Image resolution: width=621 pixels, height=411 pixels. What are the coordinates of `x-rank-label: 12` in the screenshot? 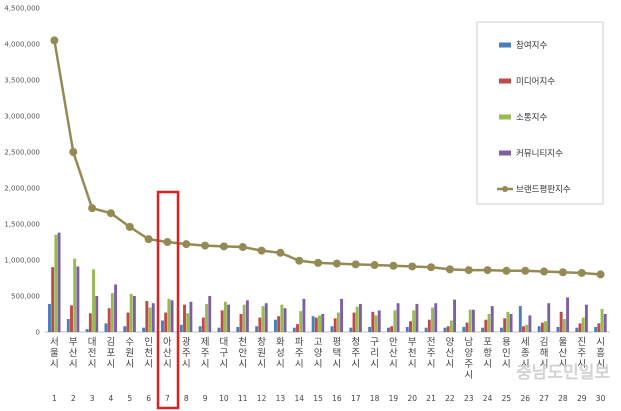 It's located at (262, 398).